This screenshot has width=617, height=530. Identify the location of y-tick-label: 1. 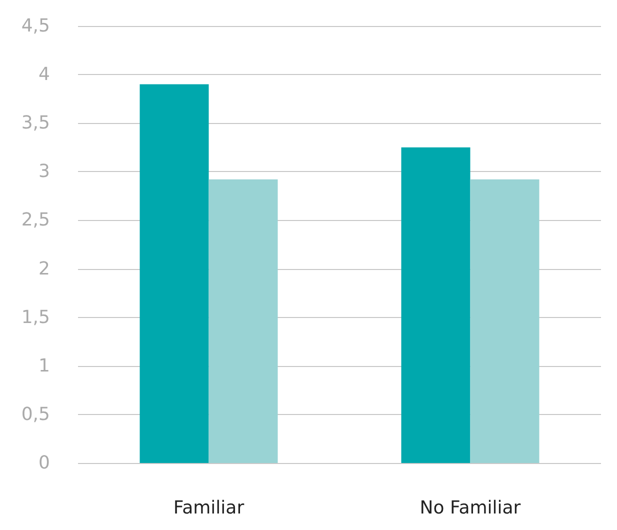
(44, 365).